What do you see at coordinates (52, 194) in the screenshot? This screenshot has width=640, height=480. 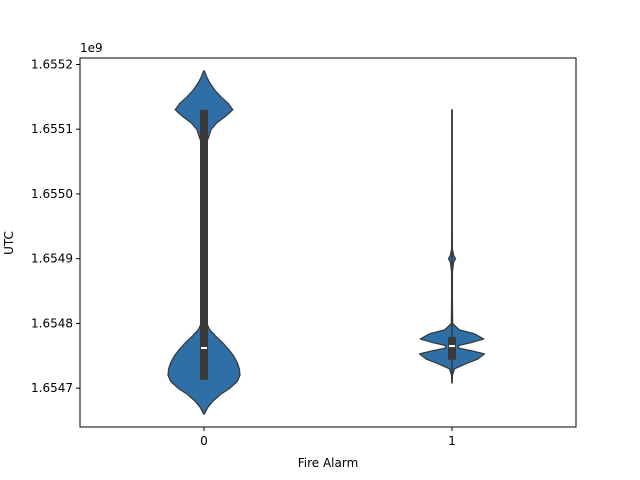 I see `y-tick-label: 1.6550` at bounding box center [52, 194].